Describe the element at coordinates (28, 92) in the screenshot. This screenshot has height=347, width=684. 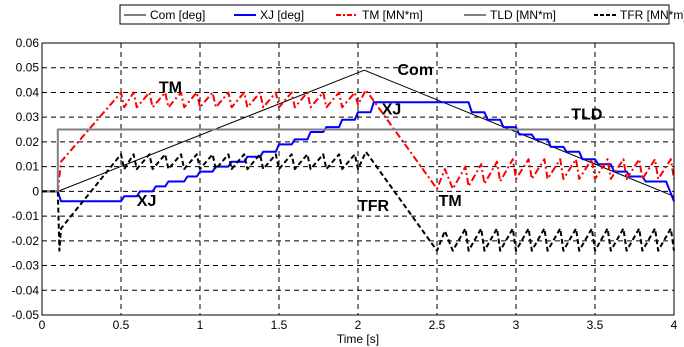
I see `y-tick-label: 0.04` at that location.